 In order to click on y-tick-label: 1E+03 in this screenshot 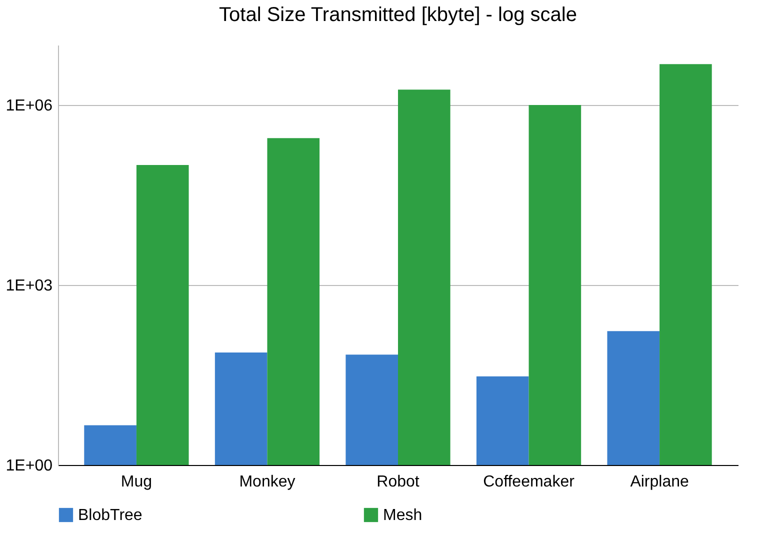, I will do `click(29, 286)`.